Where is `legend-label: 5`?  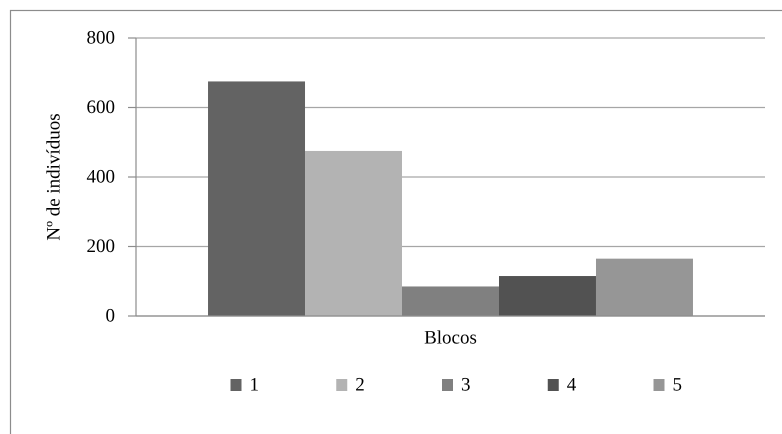
legend-label: 5 is located at coordinates (677, 385).